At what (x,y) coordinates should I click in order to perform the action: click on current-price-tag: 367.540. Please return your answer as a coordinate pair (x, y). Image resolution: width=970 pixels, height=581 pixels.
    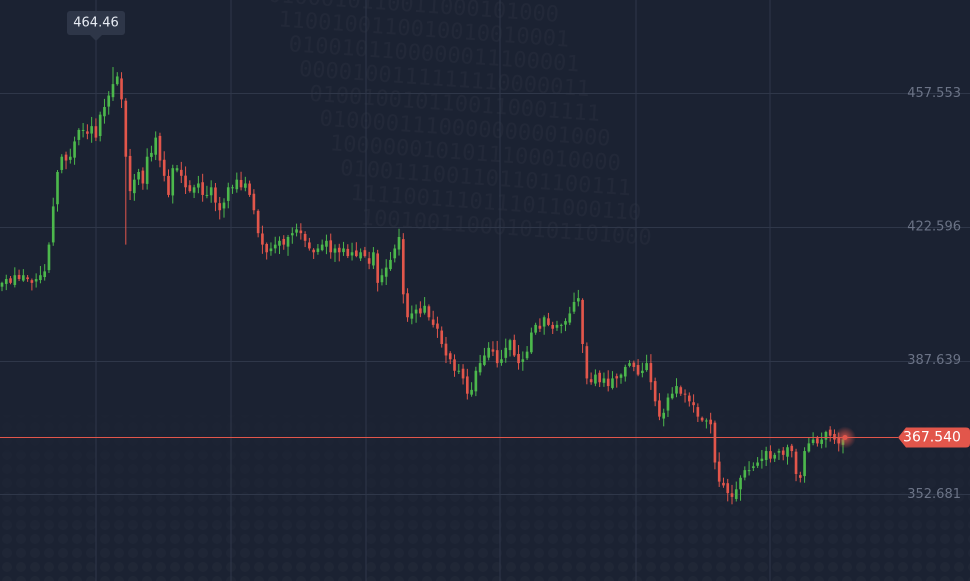
    Looking at the image, I should click on (934, 437).